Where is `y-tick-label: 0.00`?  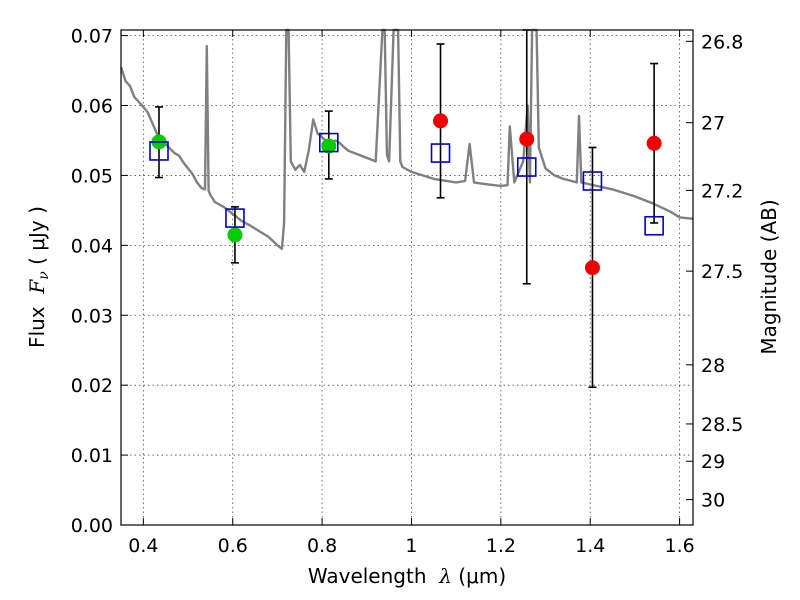 y-tick-label: 0.00 is located at coordinates (92, 526).